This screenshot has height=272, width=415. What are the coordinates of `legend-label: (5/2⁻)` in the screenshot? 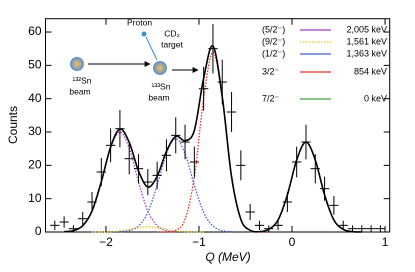 It's located at (273, 29).